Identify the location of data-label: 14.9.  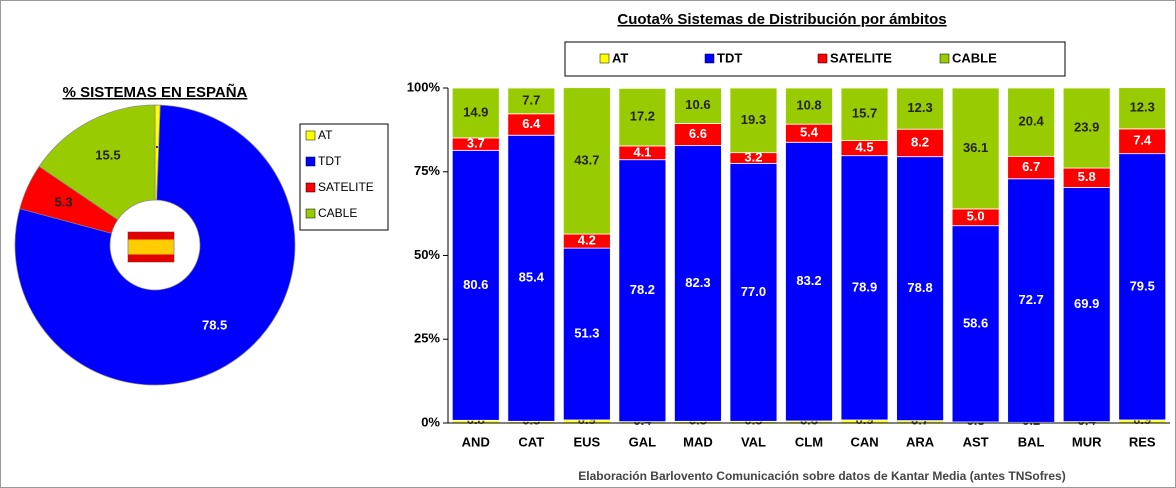
(475, 111).